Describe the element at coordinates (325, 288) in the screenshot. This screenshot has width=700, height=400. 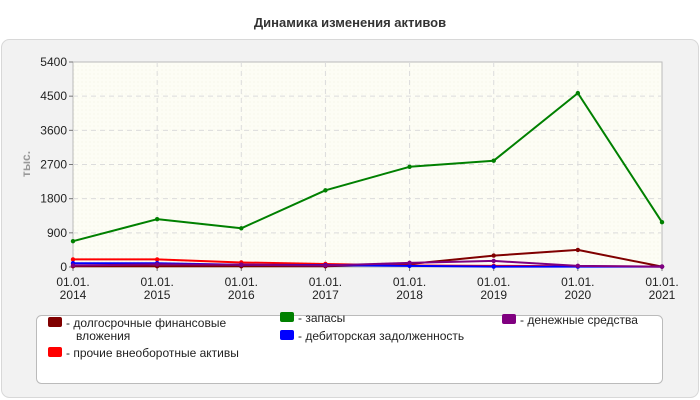
I see `x-tick-label: 01.01. 2017` at that location.